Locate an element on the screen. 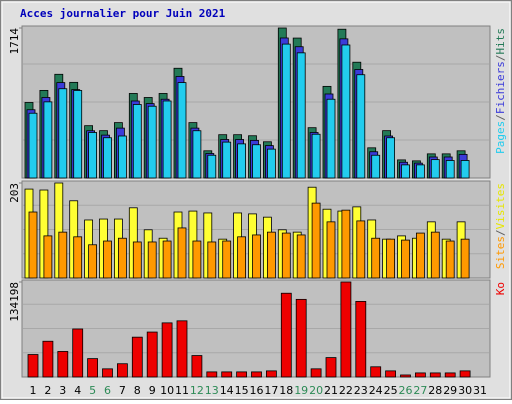 The height and width of the screenshot is (404, 512). x-tick-label: 21 is located at coordinates (331, 390).